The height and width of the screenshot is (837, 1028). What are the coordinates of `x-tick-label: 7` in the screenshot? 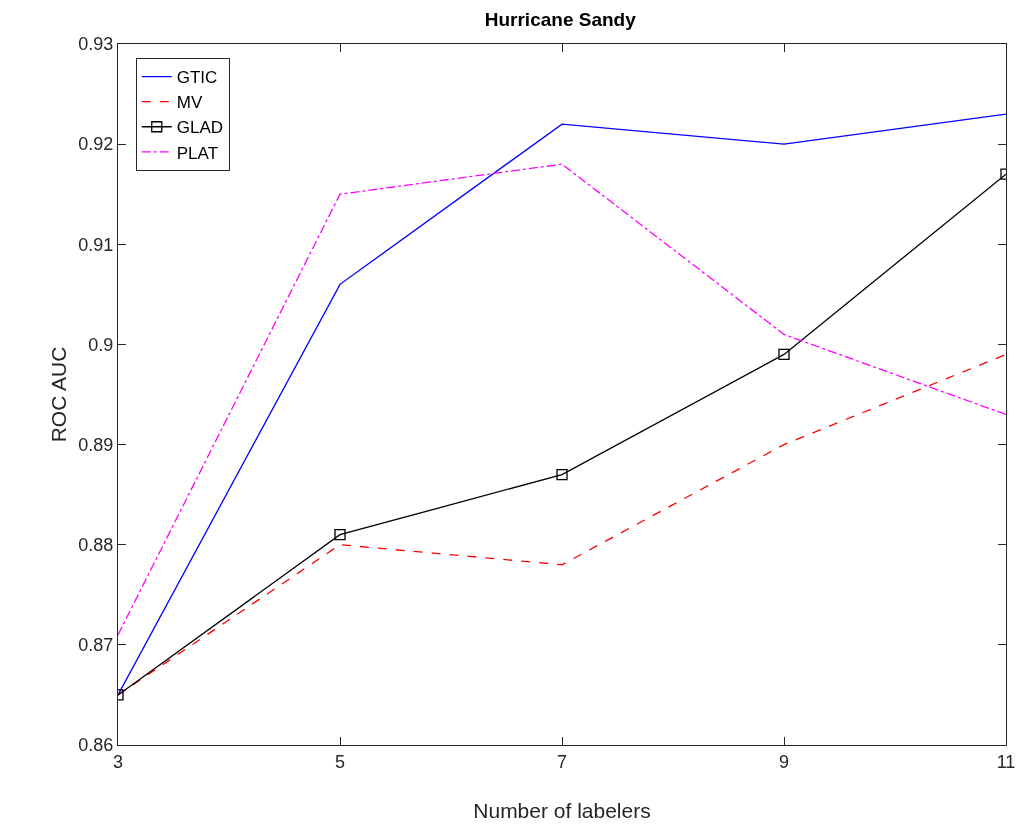 It's located at (562, 761).